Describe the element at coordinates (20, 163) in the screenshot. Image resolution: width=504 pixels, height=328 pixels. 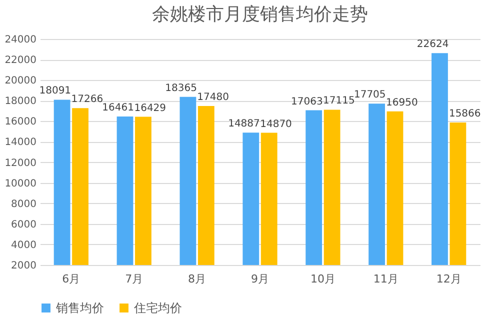
I see `y-tick-label: 12000` at that location.